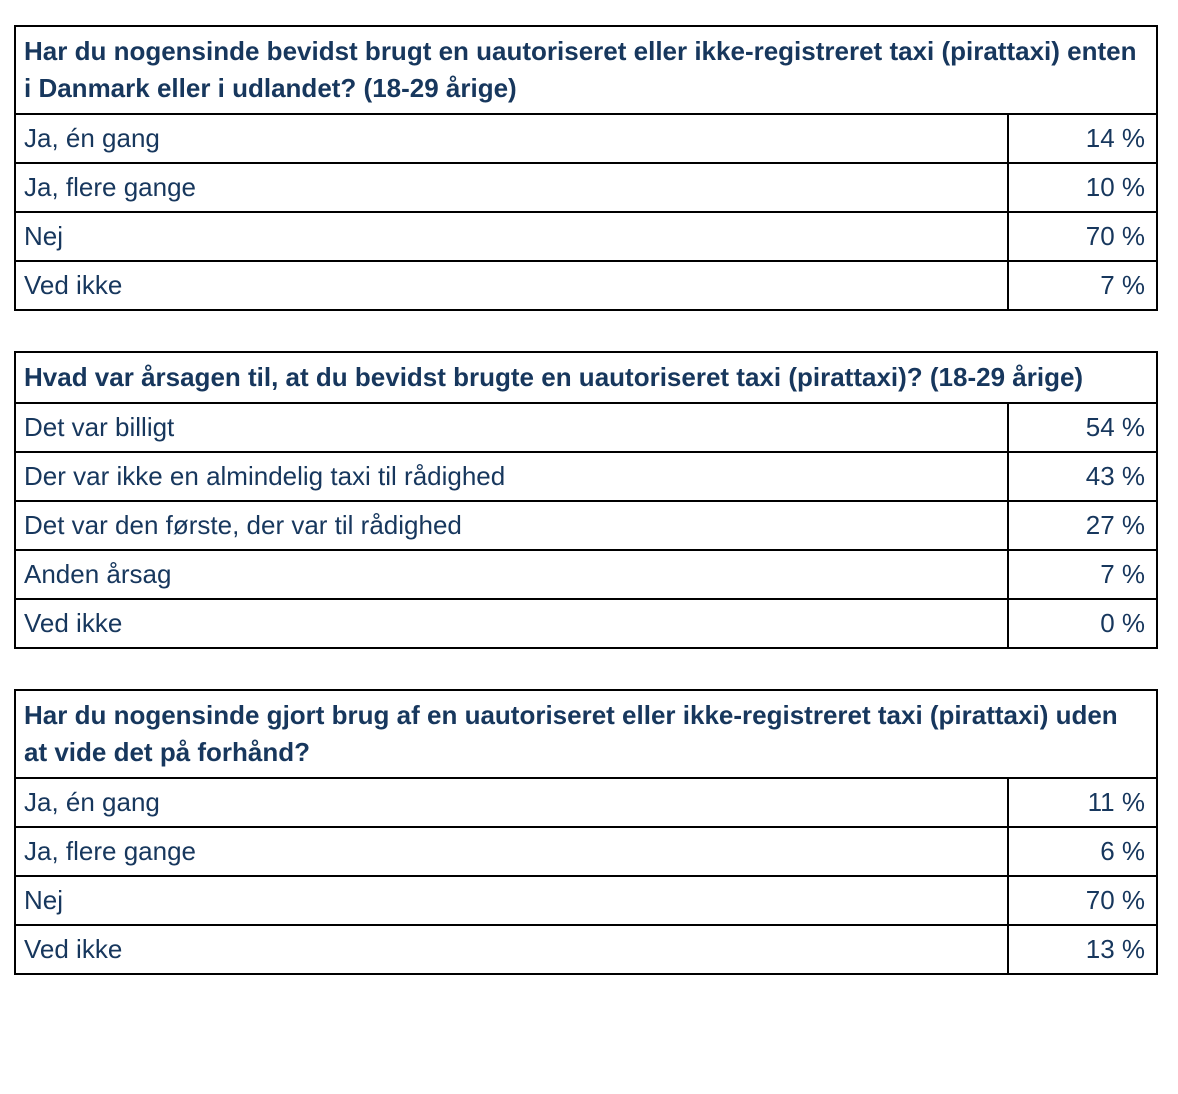 This screenshot has height=1094, width=1178. Describe the element at coordinates (1082, 476) in the screenshot. I see `answer-value: 43 %` at that location.